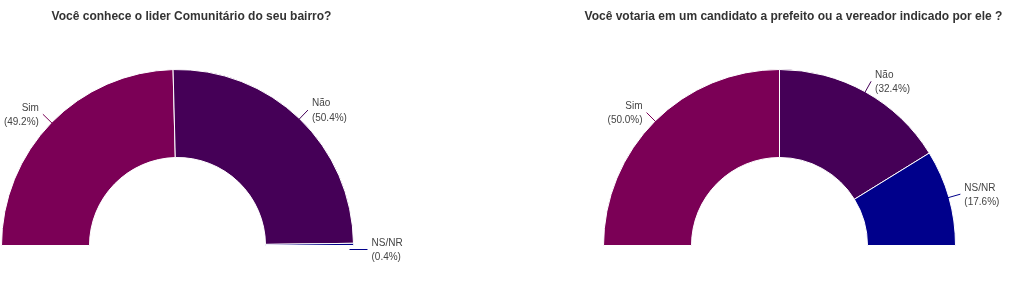 This screenshot has width=1024, height=285. What do you see at coordinates (982, 201) in the screenshot?
I see `data-label: (17.6%)` at bounding box center [982, 201].